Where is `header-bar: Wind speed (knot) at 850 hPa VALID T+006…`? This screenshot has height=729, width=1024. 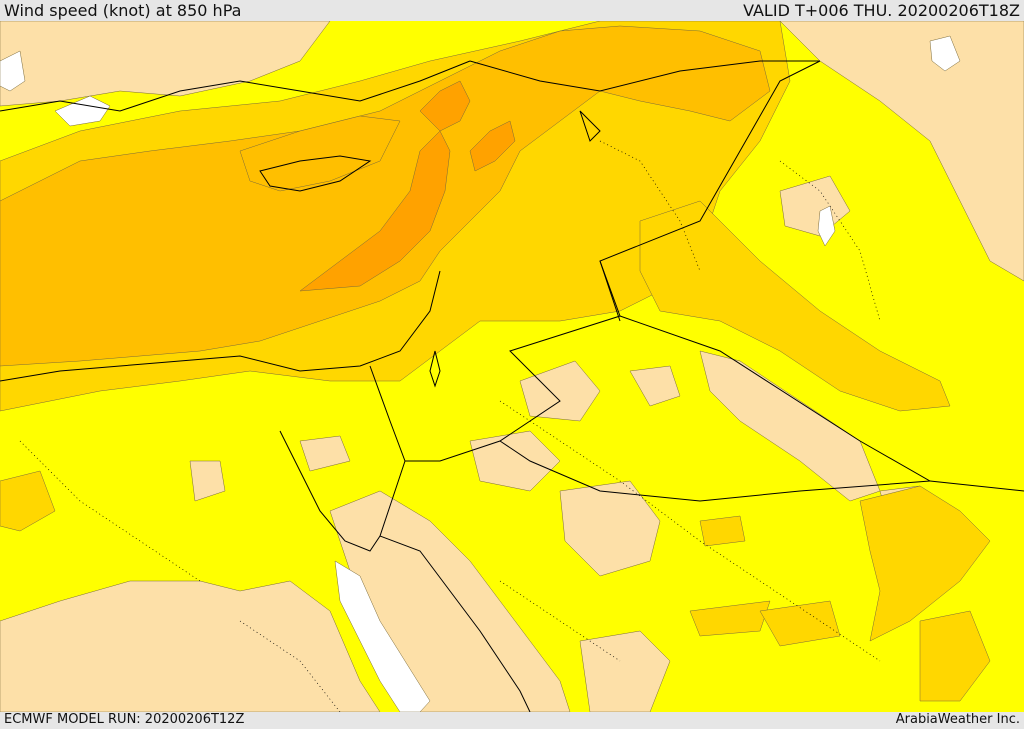 header-bar: Wind speed (knot) at 850 hPa VALID T+006… is located at coordinates (512, 10).